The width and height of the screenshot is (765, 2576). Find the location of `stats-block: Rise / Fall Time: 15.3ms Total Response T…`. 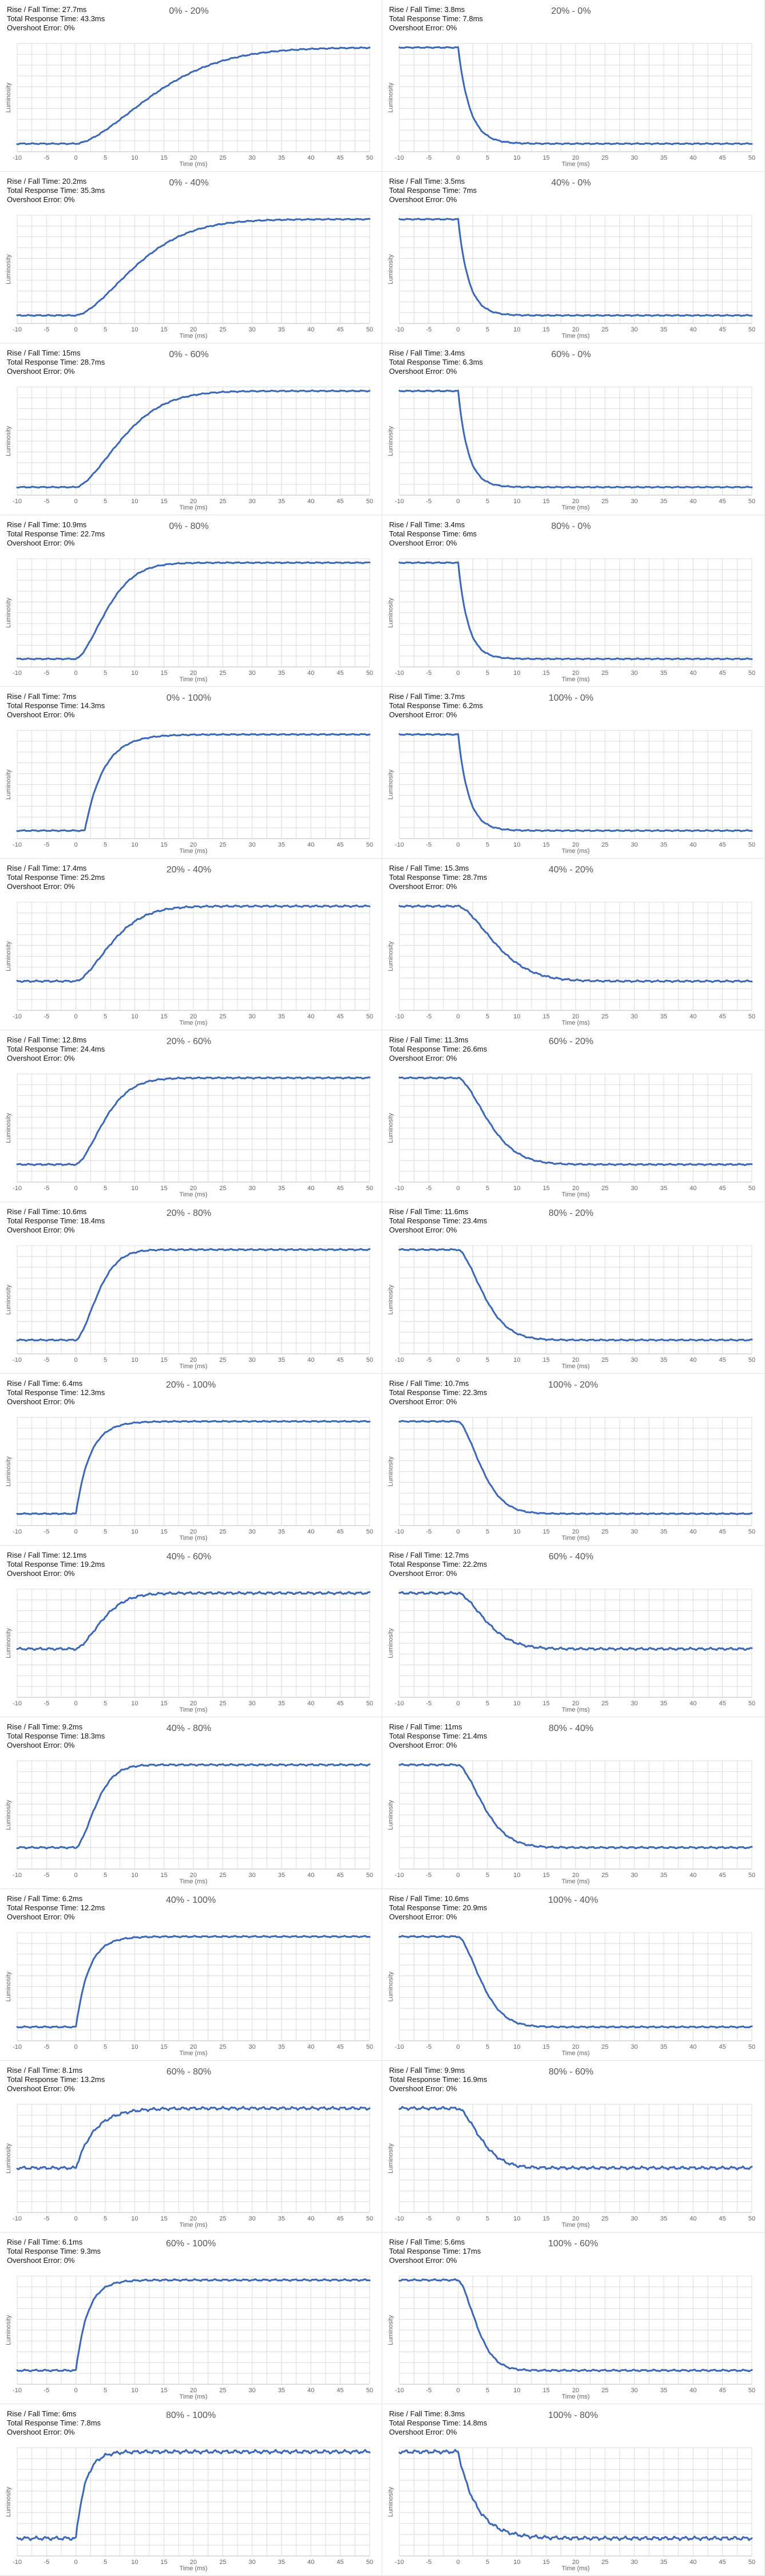

stats-block: Rise / Fall Time: 15.3ms Total Response T… is located at coordinates (438, 877).